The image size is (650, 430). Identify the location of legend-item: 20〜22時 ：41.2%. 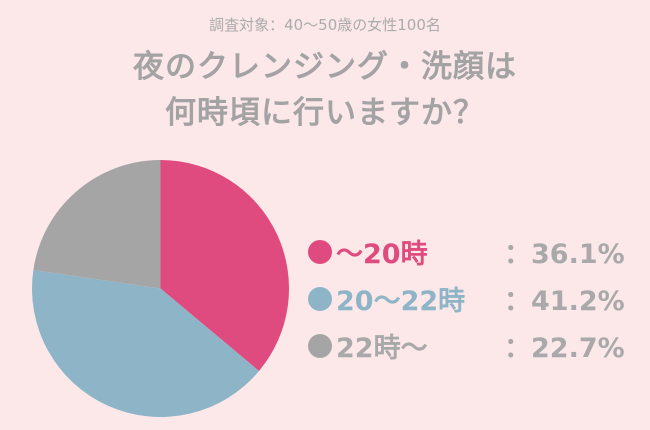
(466, 298).